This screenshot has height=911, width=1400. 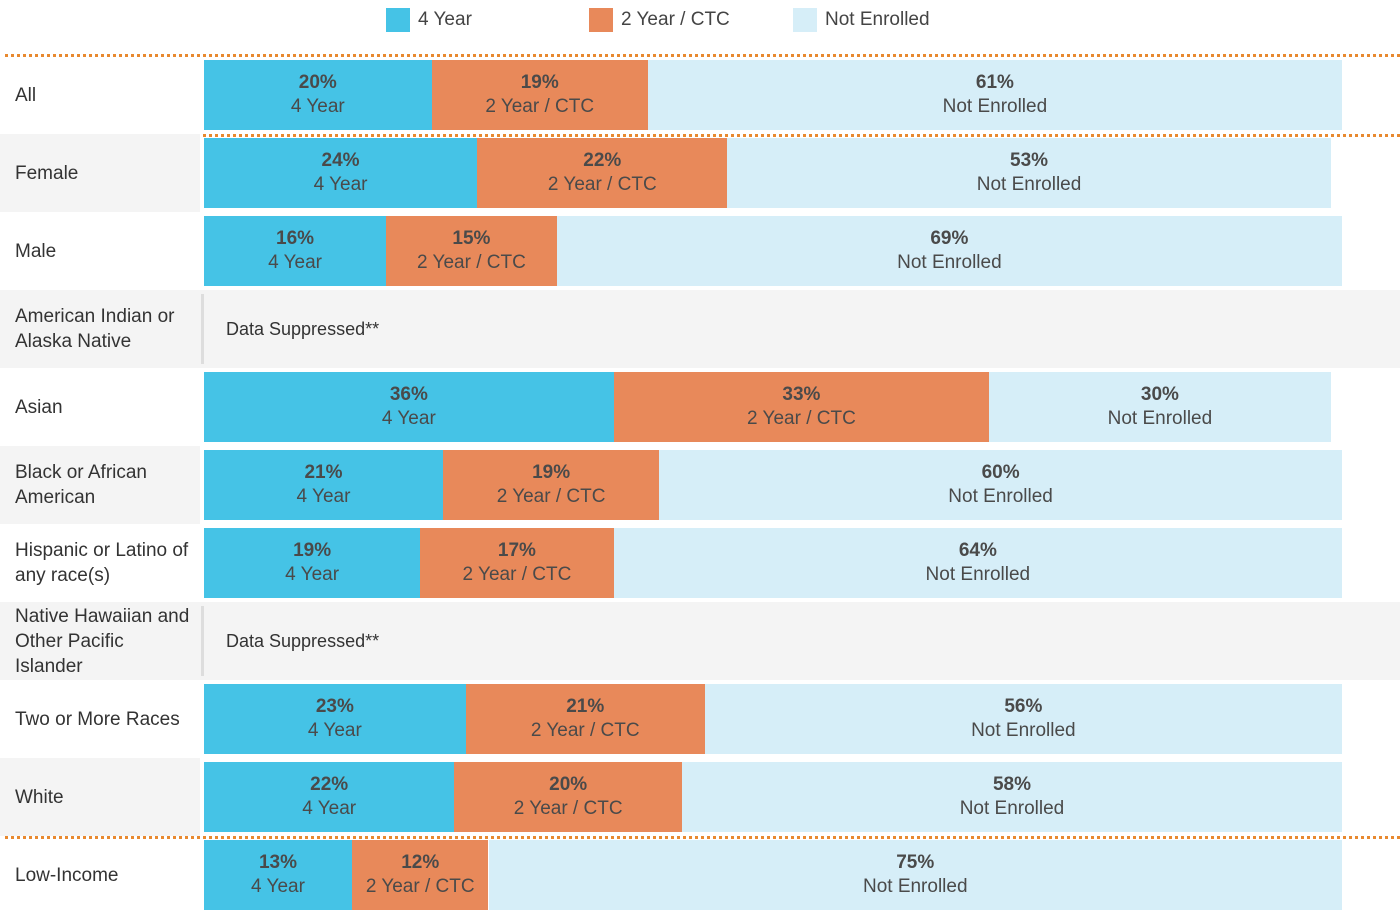 What do you see at coordinates (1028, 173) in the screenshot?
I see `segment-label: 53% Not Enrolled` at bounding box center [1028, 173].